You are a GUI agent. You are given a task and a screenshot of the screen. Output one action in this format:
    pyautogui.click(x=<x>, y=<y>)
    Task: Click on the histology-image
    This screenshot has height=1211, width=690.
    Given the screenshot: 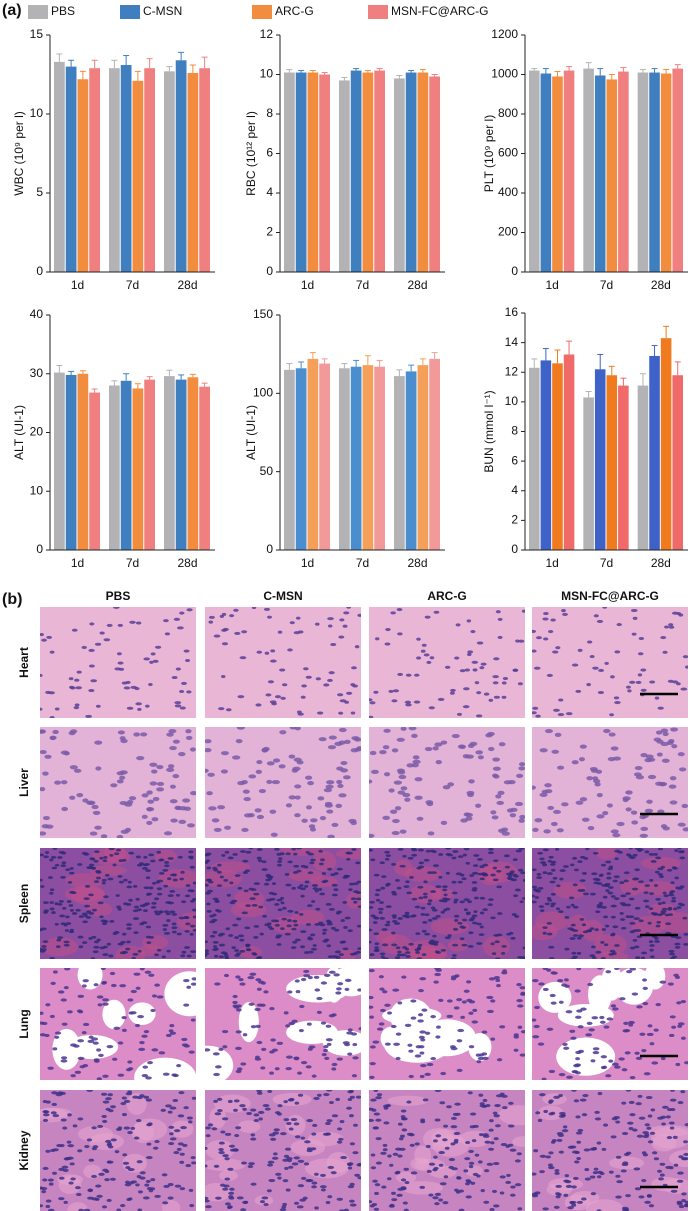 What is the action you would take?
    pyautogui.click(x=447, y=1023)
    